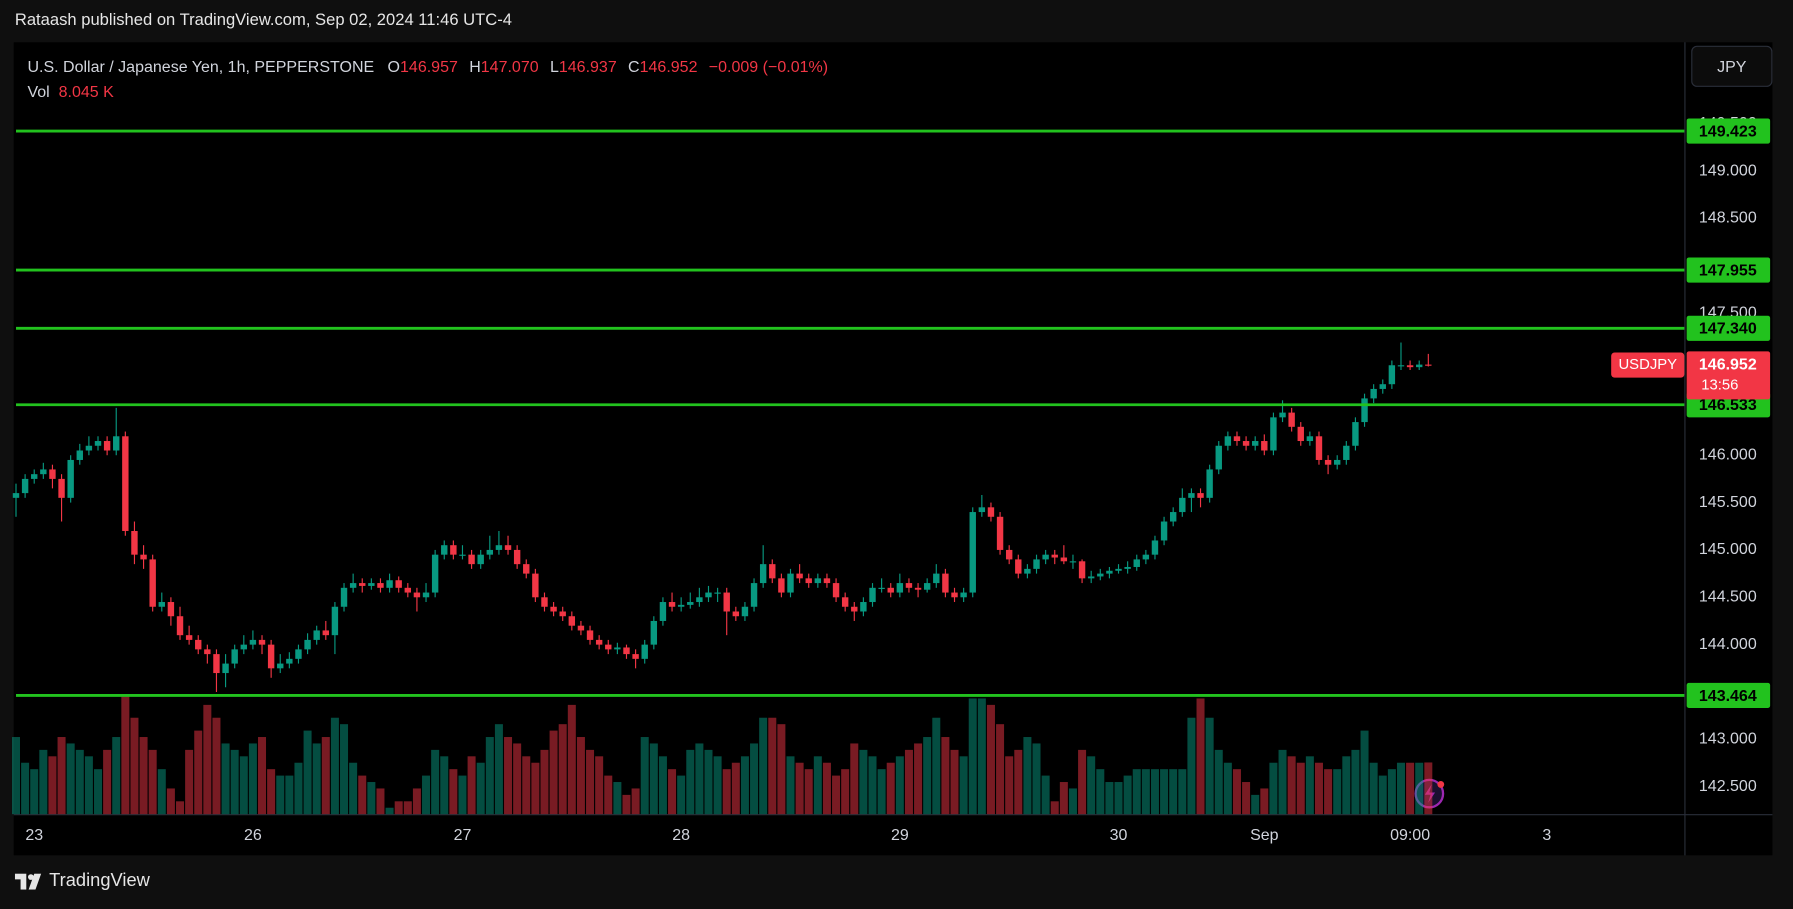  I want to click on y-tick-label: 149.000, so click(1728, 170).